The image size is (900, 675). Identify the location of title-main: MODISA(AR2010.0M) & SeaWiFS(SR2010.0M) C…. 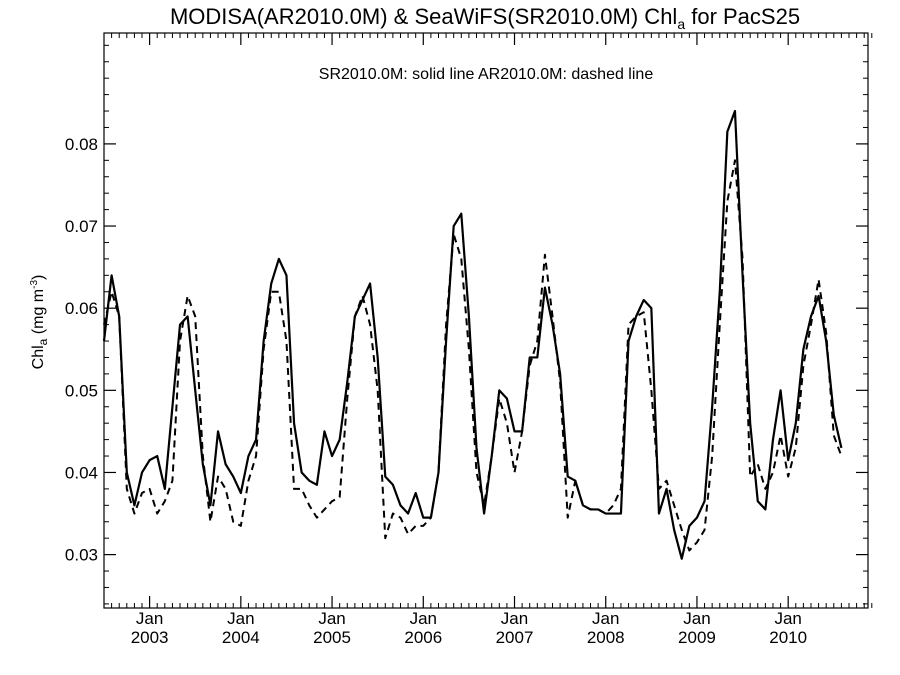
(423, 16).